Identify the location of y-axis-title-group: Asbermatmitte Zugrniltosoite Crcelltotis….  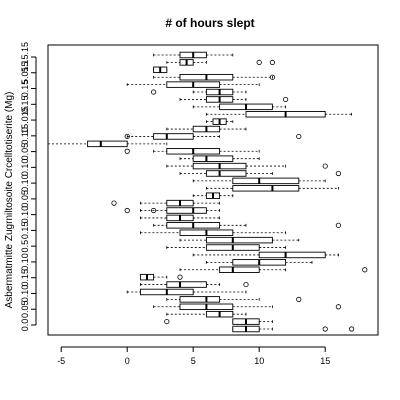
(9, 200).